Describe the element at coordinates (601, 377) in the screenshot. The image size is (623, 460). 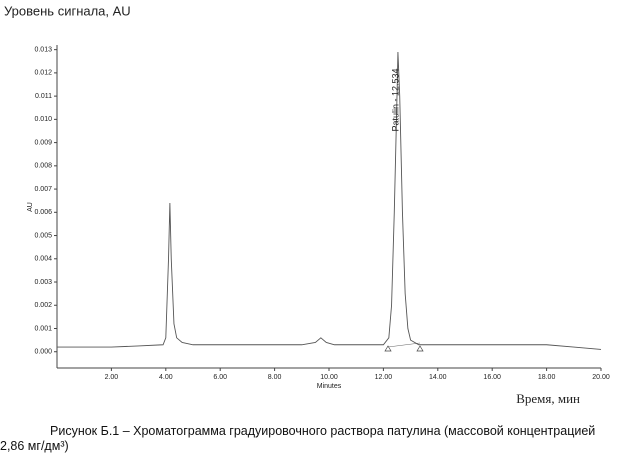
I see `x-tick-label: 20.00` at that location.